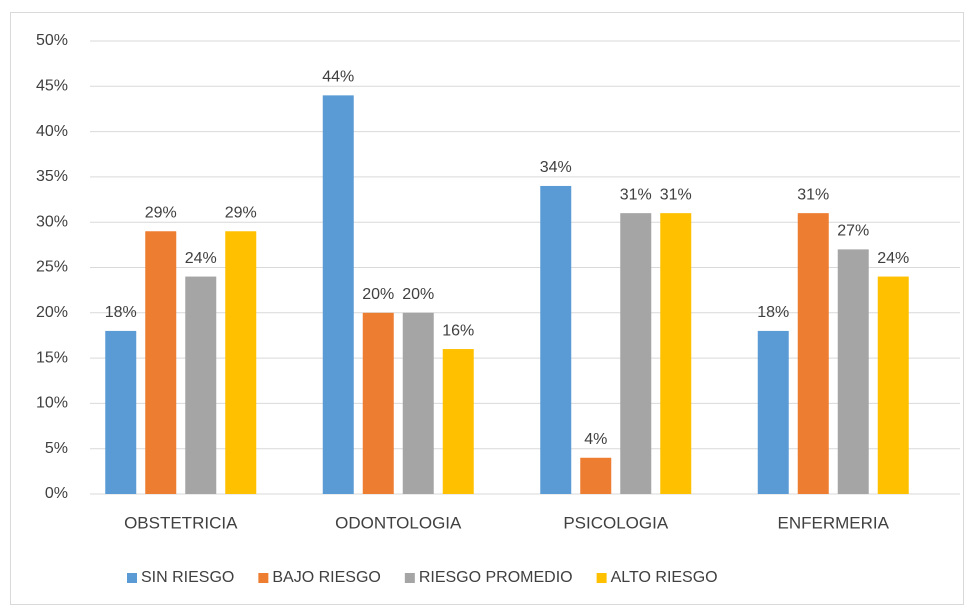  Describe the element at coordinates (187, 577) in the screenshot. I see `legend-label: SIN RIESGO` at that location.